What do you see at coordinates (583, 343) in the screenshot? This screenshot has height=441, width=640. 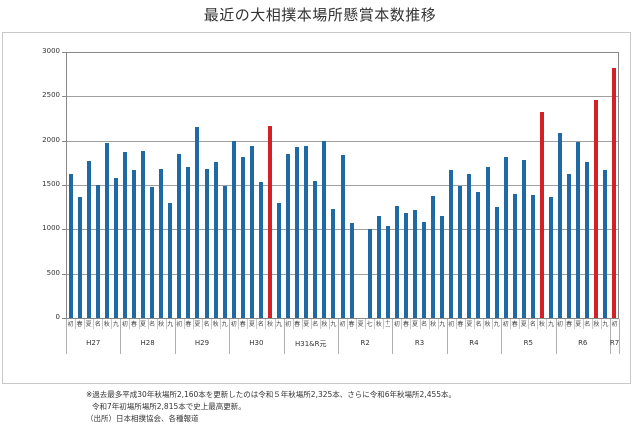 I see `group-label: R6` at bounding box center [583, 343].